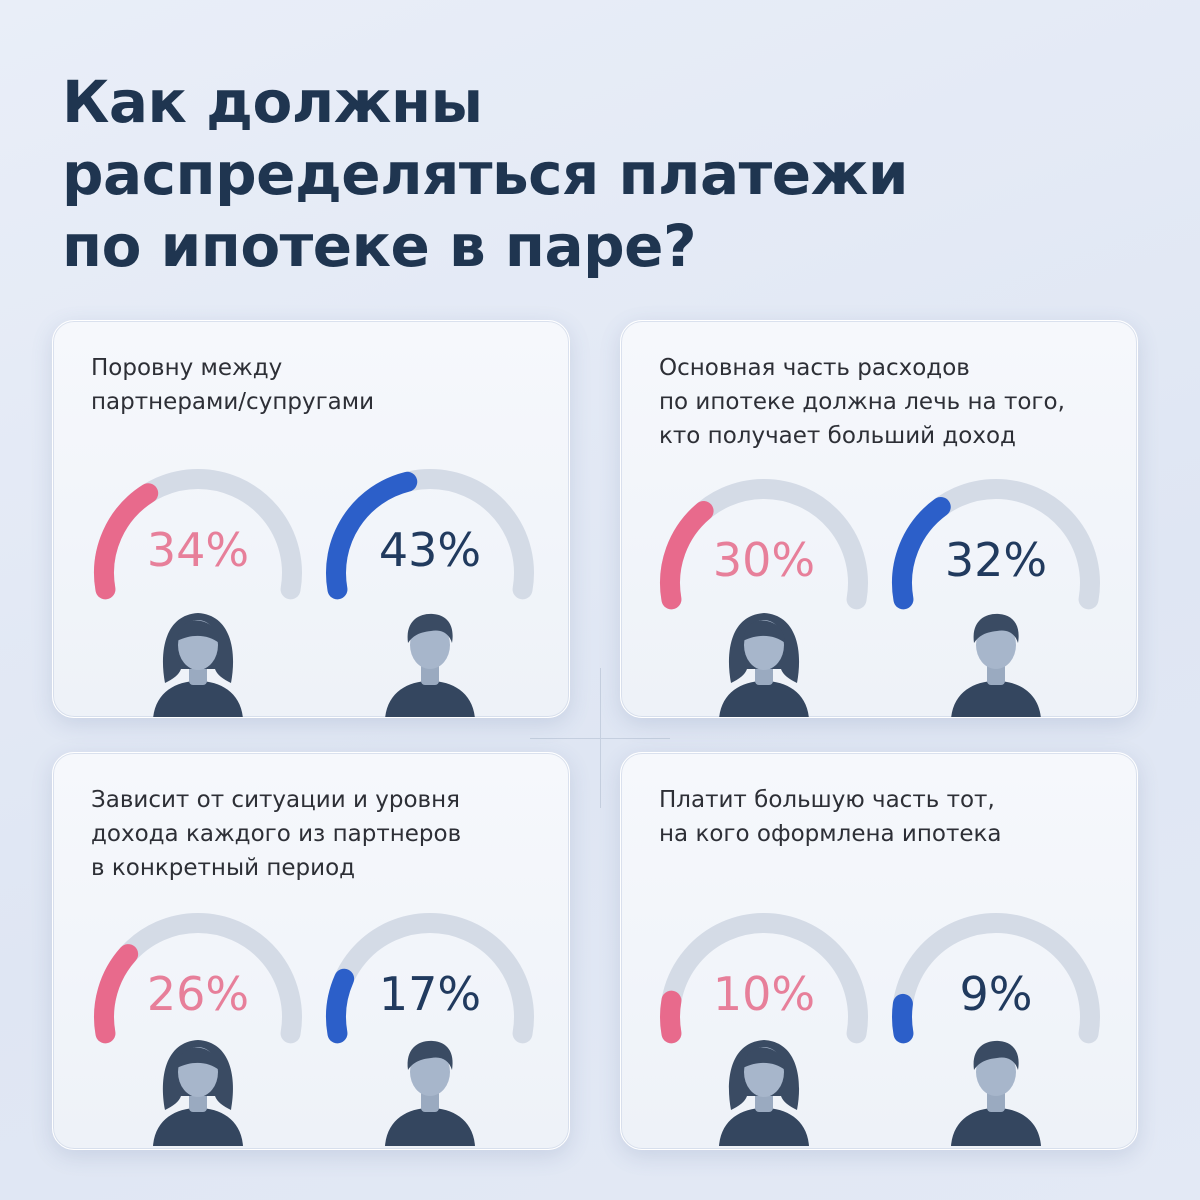  I want to click on percent-label-female: 30%, so click(764, 560).